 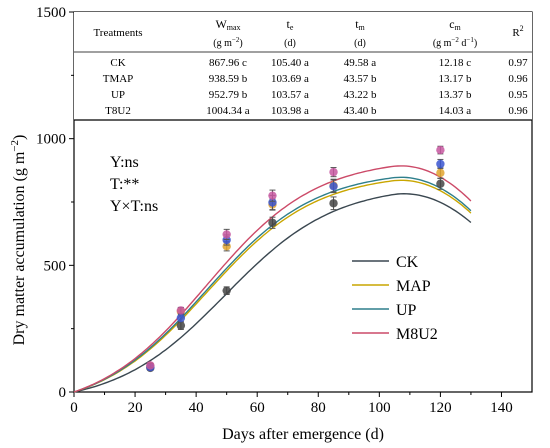 I want to click on table-header-cm: cm, so click(x=455, y=24).